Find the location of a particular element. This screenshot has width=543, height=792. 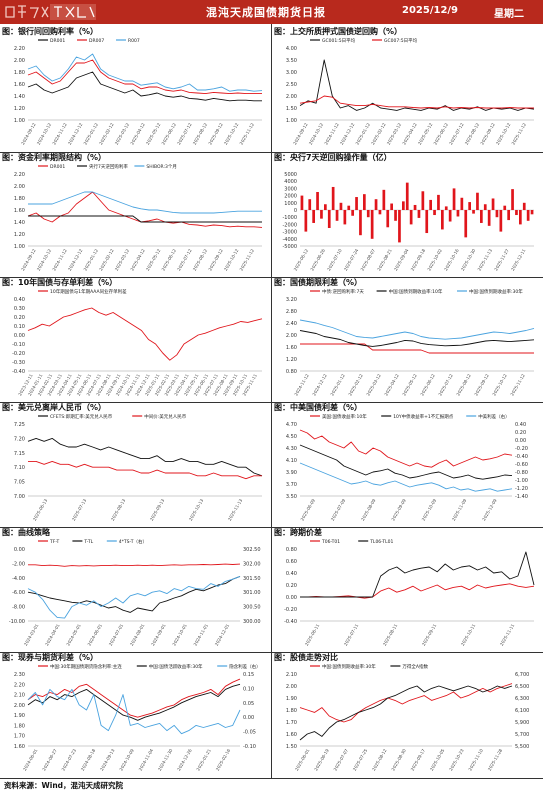

x-tick-label: 2025-06-01 is located at coordinates (302, 760).